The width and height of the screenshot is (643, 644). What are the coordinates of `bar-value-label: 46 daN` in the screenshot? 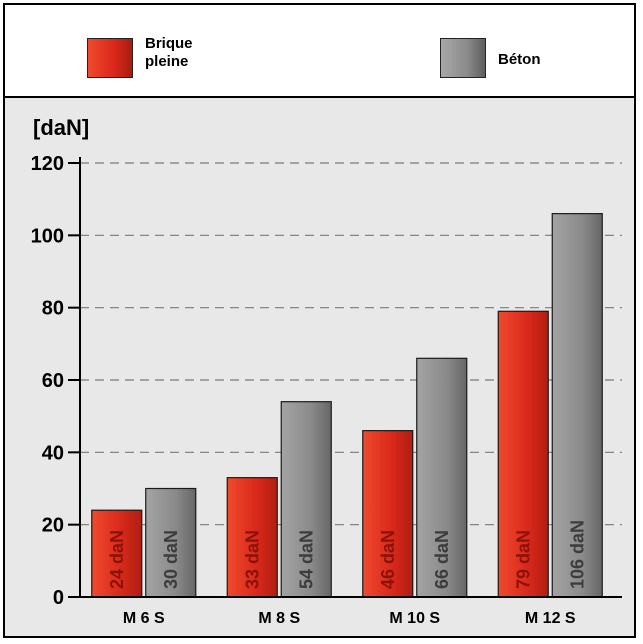 It's located at (388, 559).